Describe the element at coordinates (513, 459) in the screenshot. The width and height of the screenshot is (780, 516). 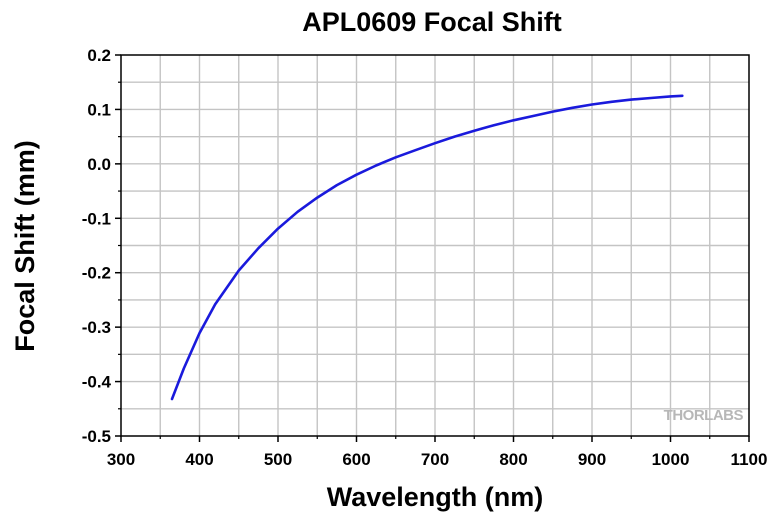
I see `x-tick-label: 800` at that location.